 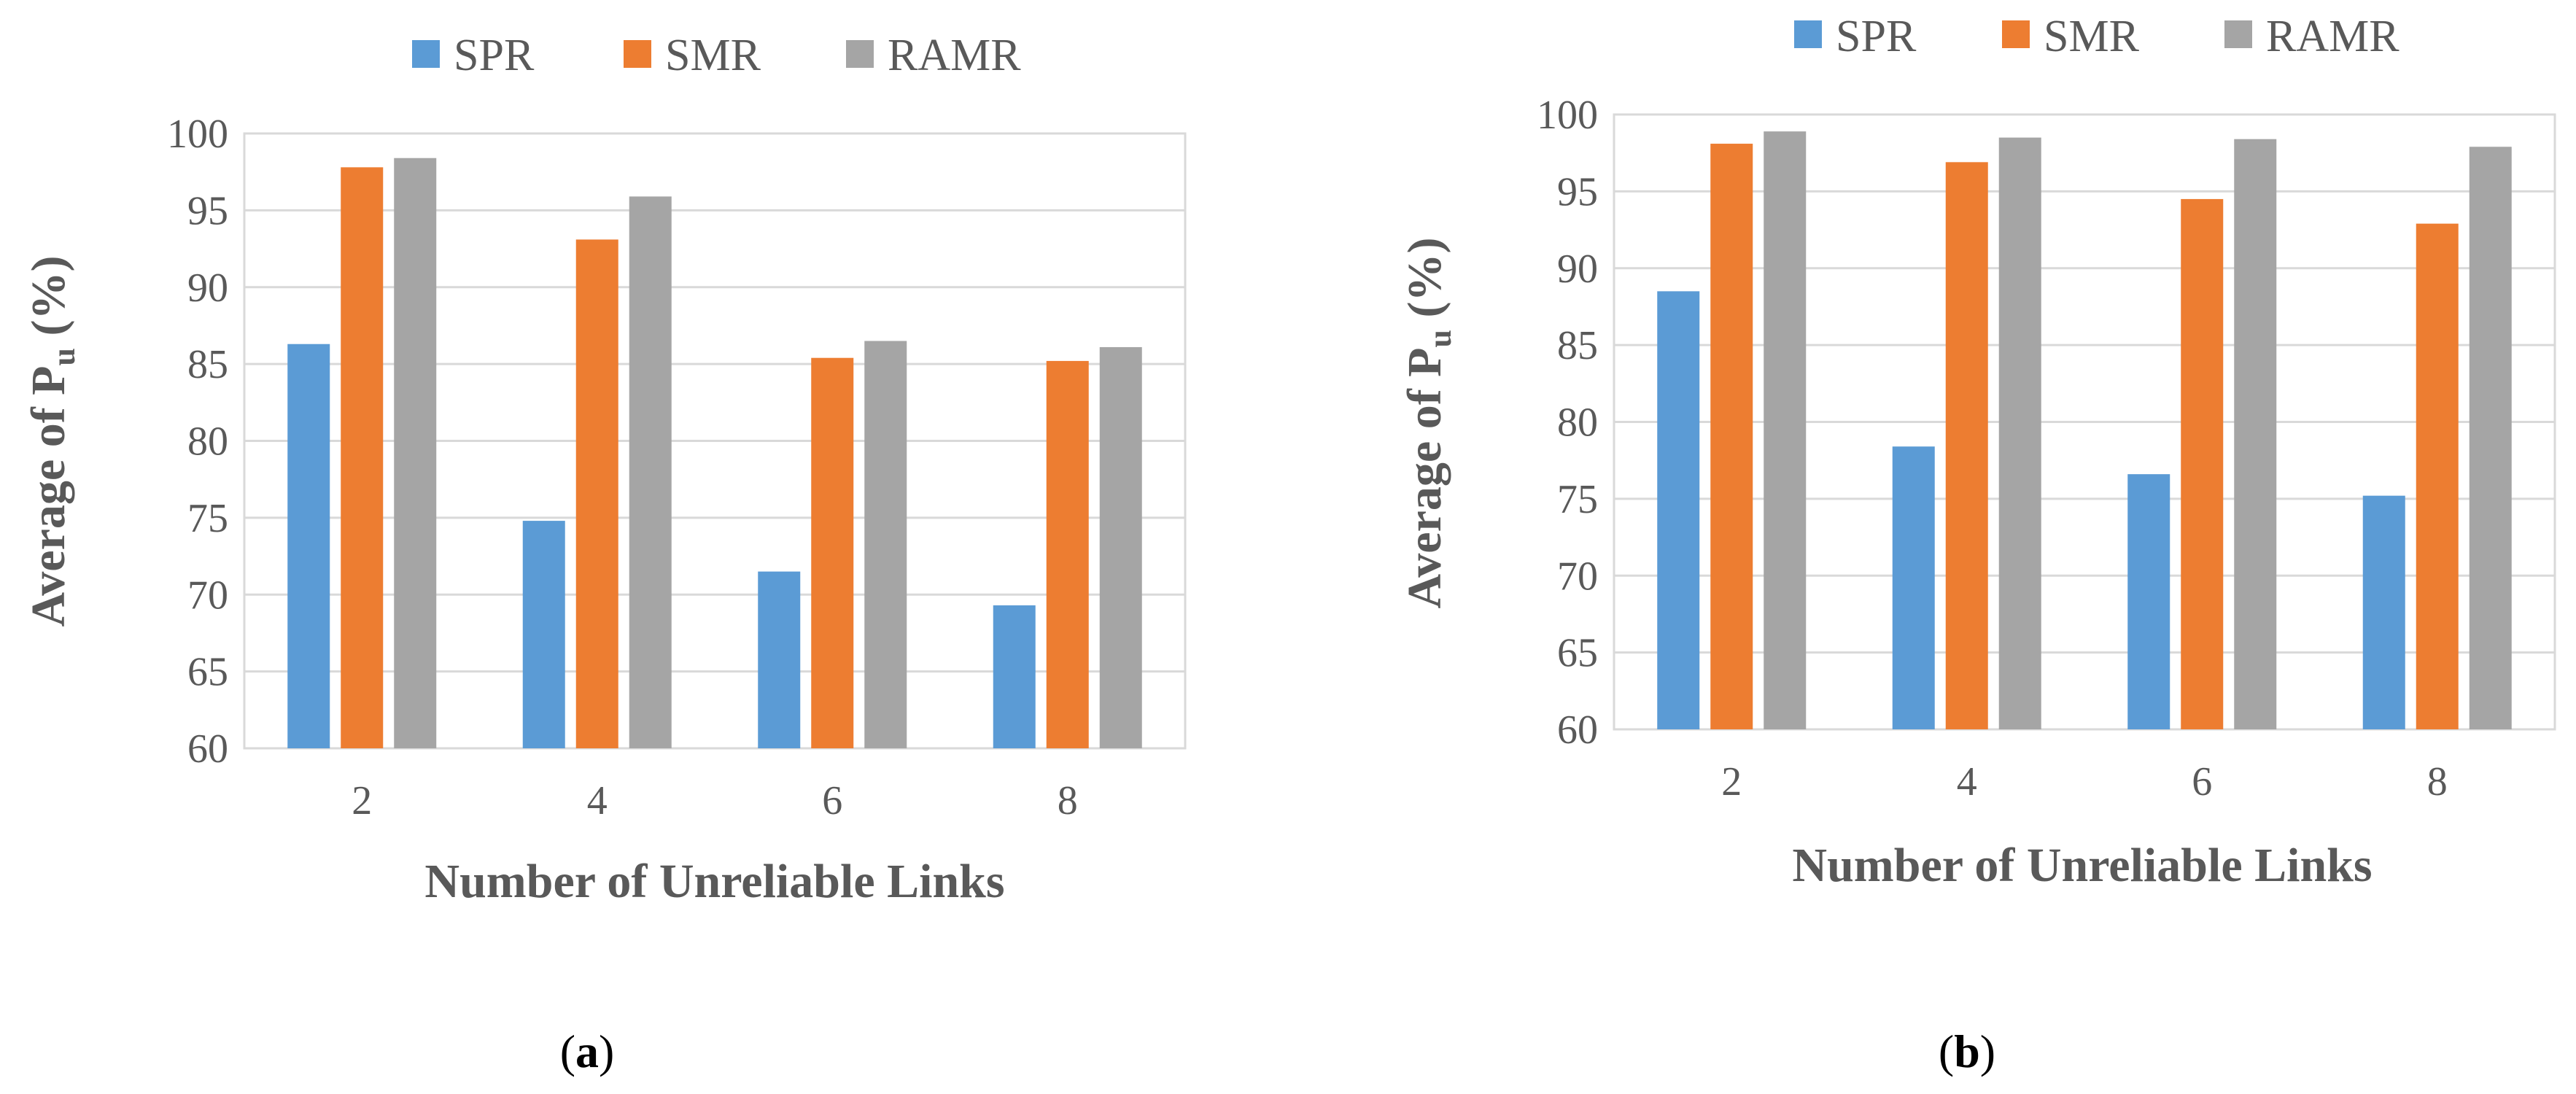 What do you see at coordinates (1578, 423) in the screenshot?
I see `y-tick-label-b-80: 80` at bounding box center [1578, 423].